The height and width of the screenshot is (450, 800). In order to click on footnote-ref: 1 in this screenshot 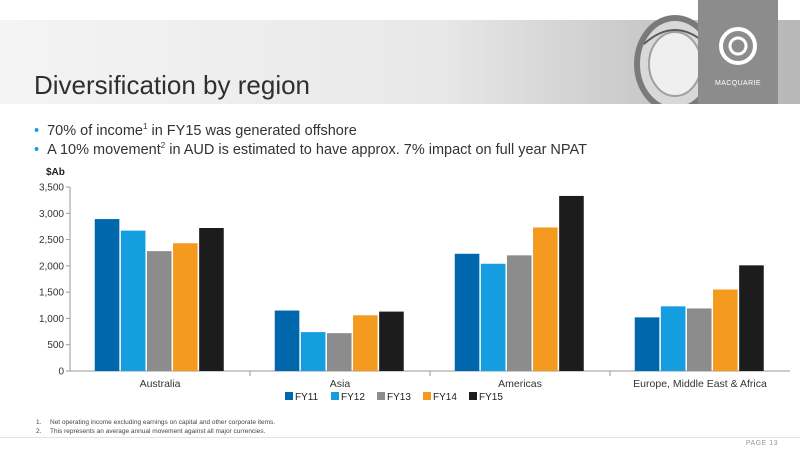, I will do `click(145, 126)`.